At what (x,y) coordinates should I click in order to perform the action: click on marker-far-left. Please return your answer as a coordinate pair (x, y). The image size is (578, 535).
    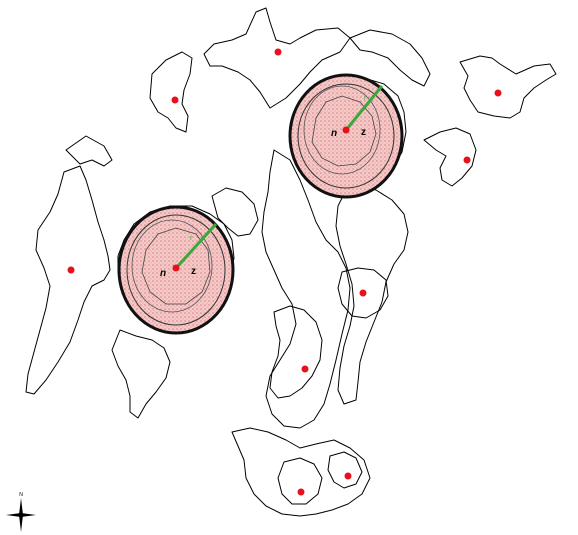
    Looking at the image, I should click on (71, 270).